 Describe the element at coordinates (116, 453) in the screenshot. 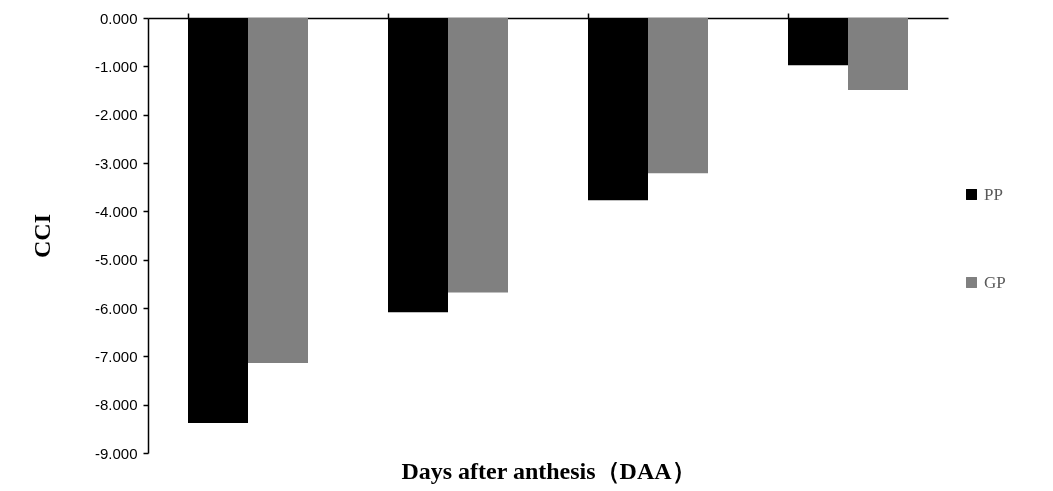

I see `y-tick-label: -9.000` at that location.